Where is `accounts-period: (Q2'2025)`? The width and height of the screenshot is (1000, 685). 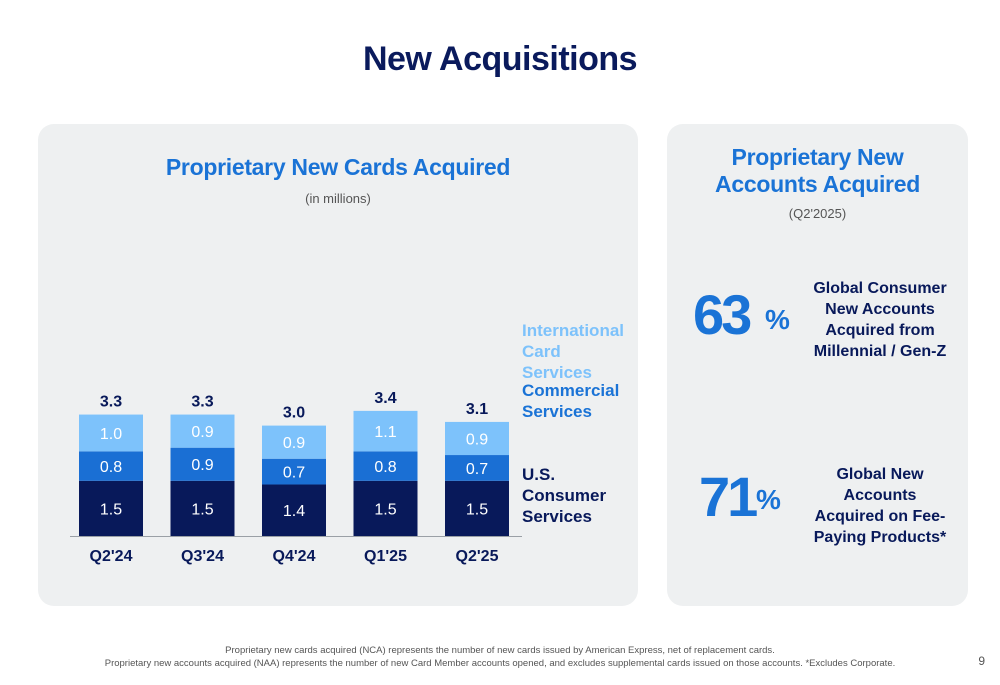
accounts-period: (Q2'2025) is located at coordinates (817, 213).